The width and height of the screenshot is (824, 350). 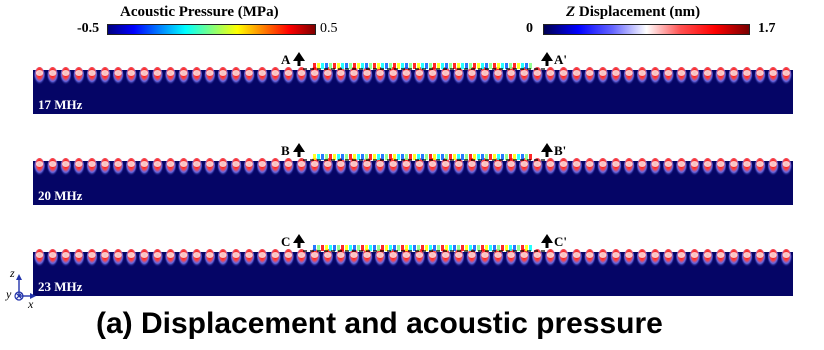 What do you see at coordinates (286, 59) in the screenshot?
I see `section-marker-left: A` at bounding box center [286, 59].